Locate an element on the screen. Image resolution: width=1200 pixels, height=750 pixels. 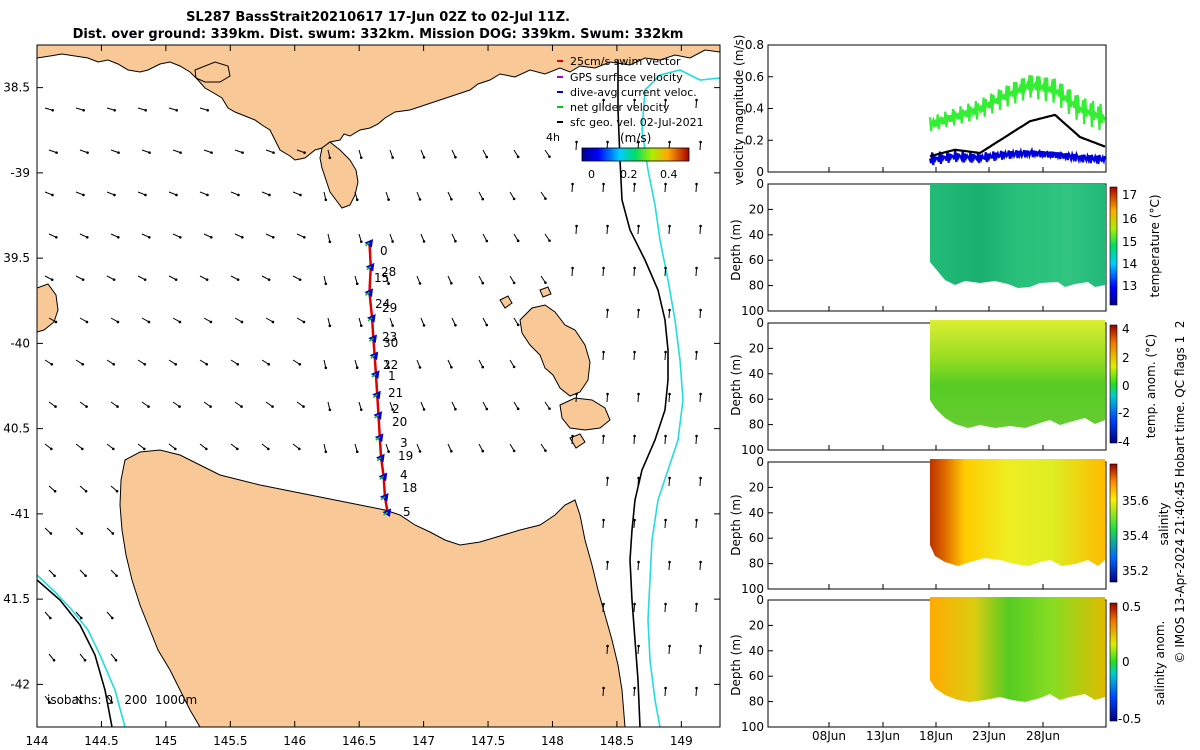
velocity-ytick-label: 0.2 is located at coordinates (754, 140).